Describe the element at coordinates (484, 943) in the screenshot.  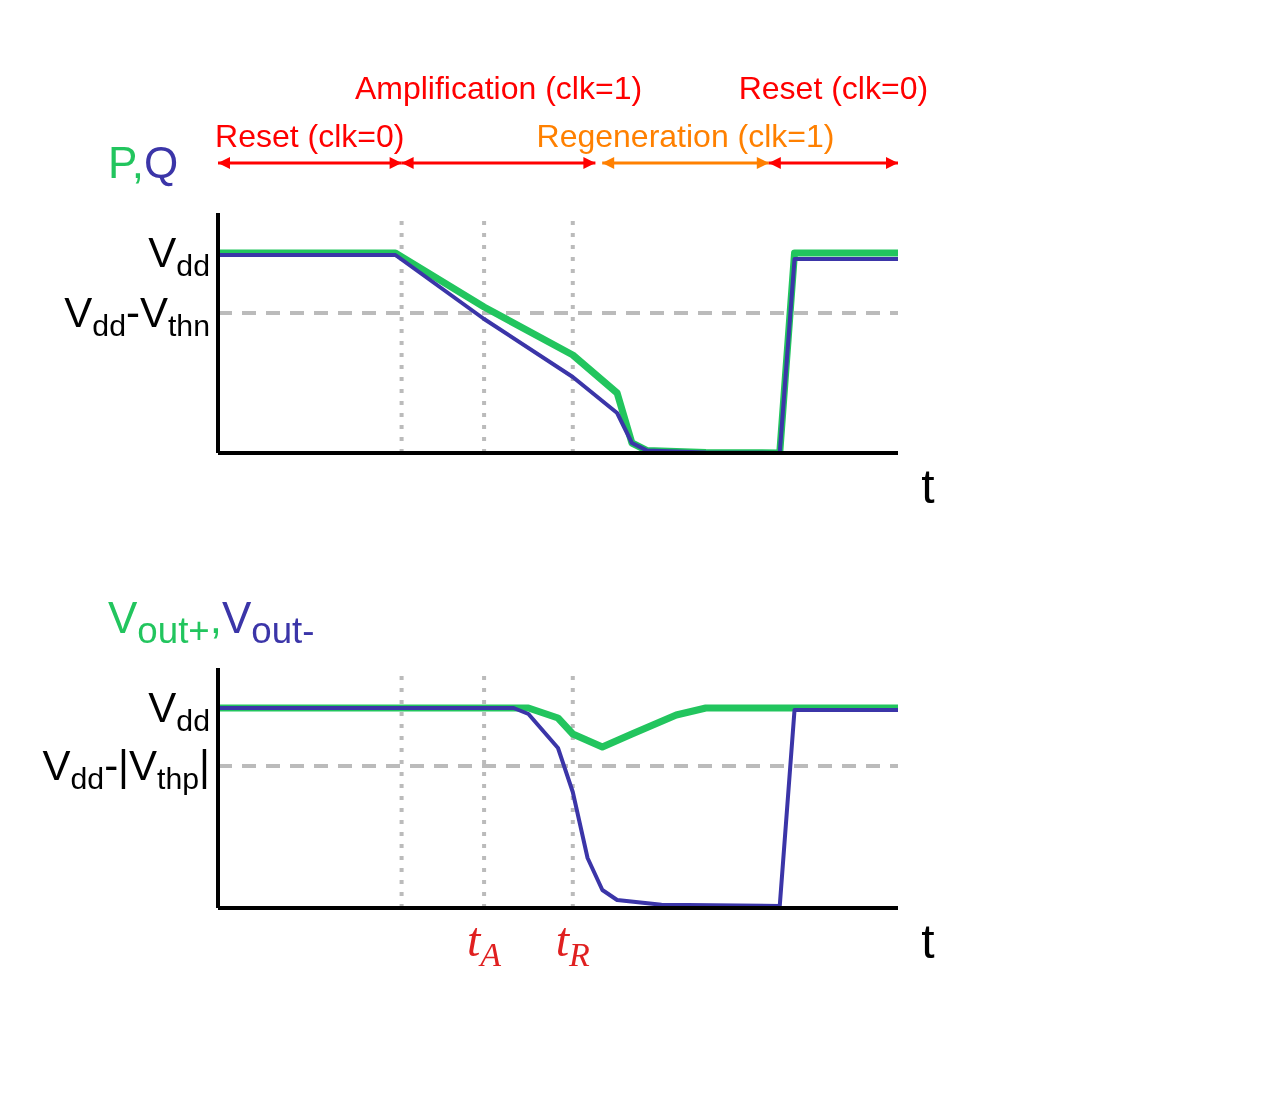
I see `x-tick-label: t$_{A}$` at that location.